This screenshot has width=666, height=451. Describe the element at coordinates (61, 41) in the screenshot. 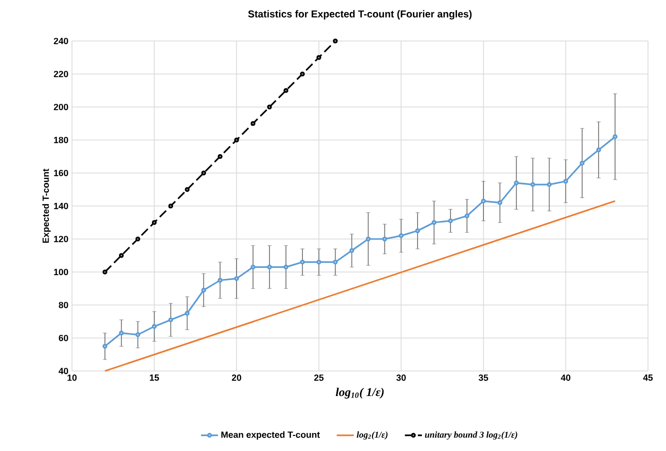

I see `y-tick-label: 240` at that location.